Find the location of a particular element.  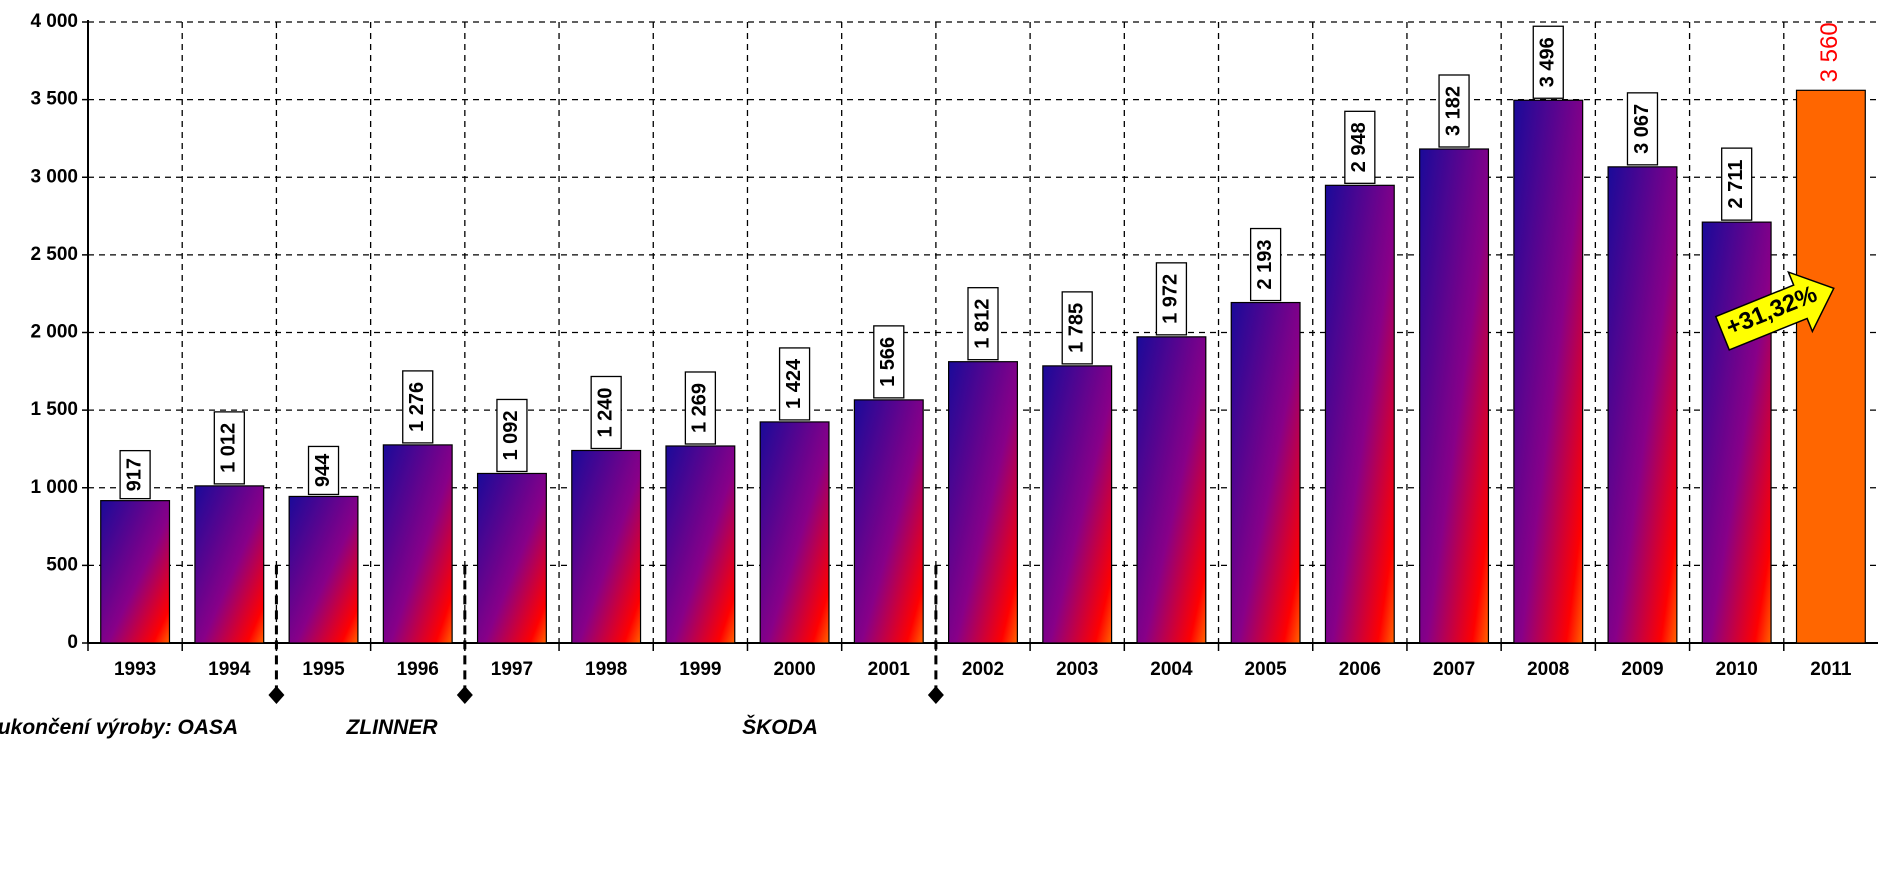

value-label-2009: 3 067 is located at coordinates (1642, 129).